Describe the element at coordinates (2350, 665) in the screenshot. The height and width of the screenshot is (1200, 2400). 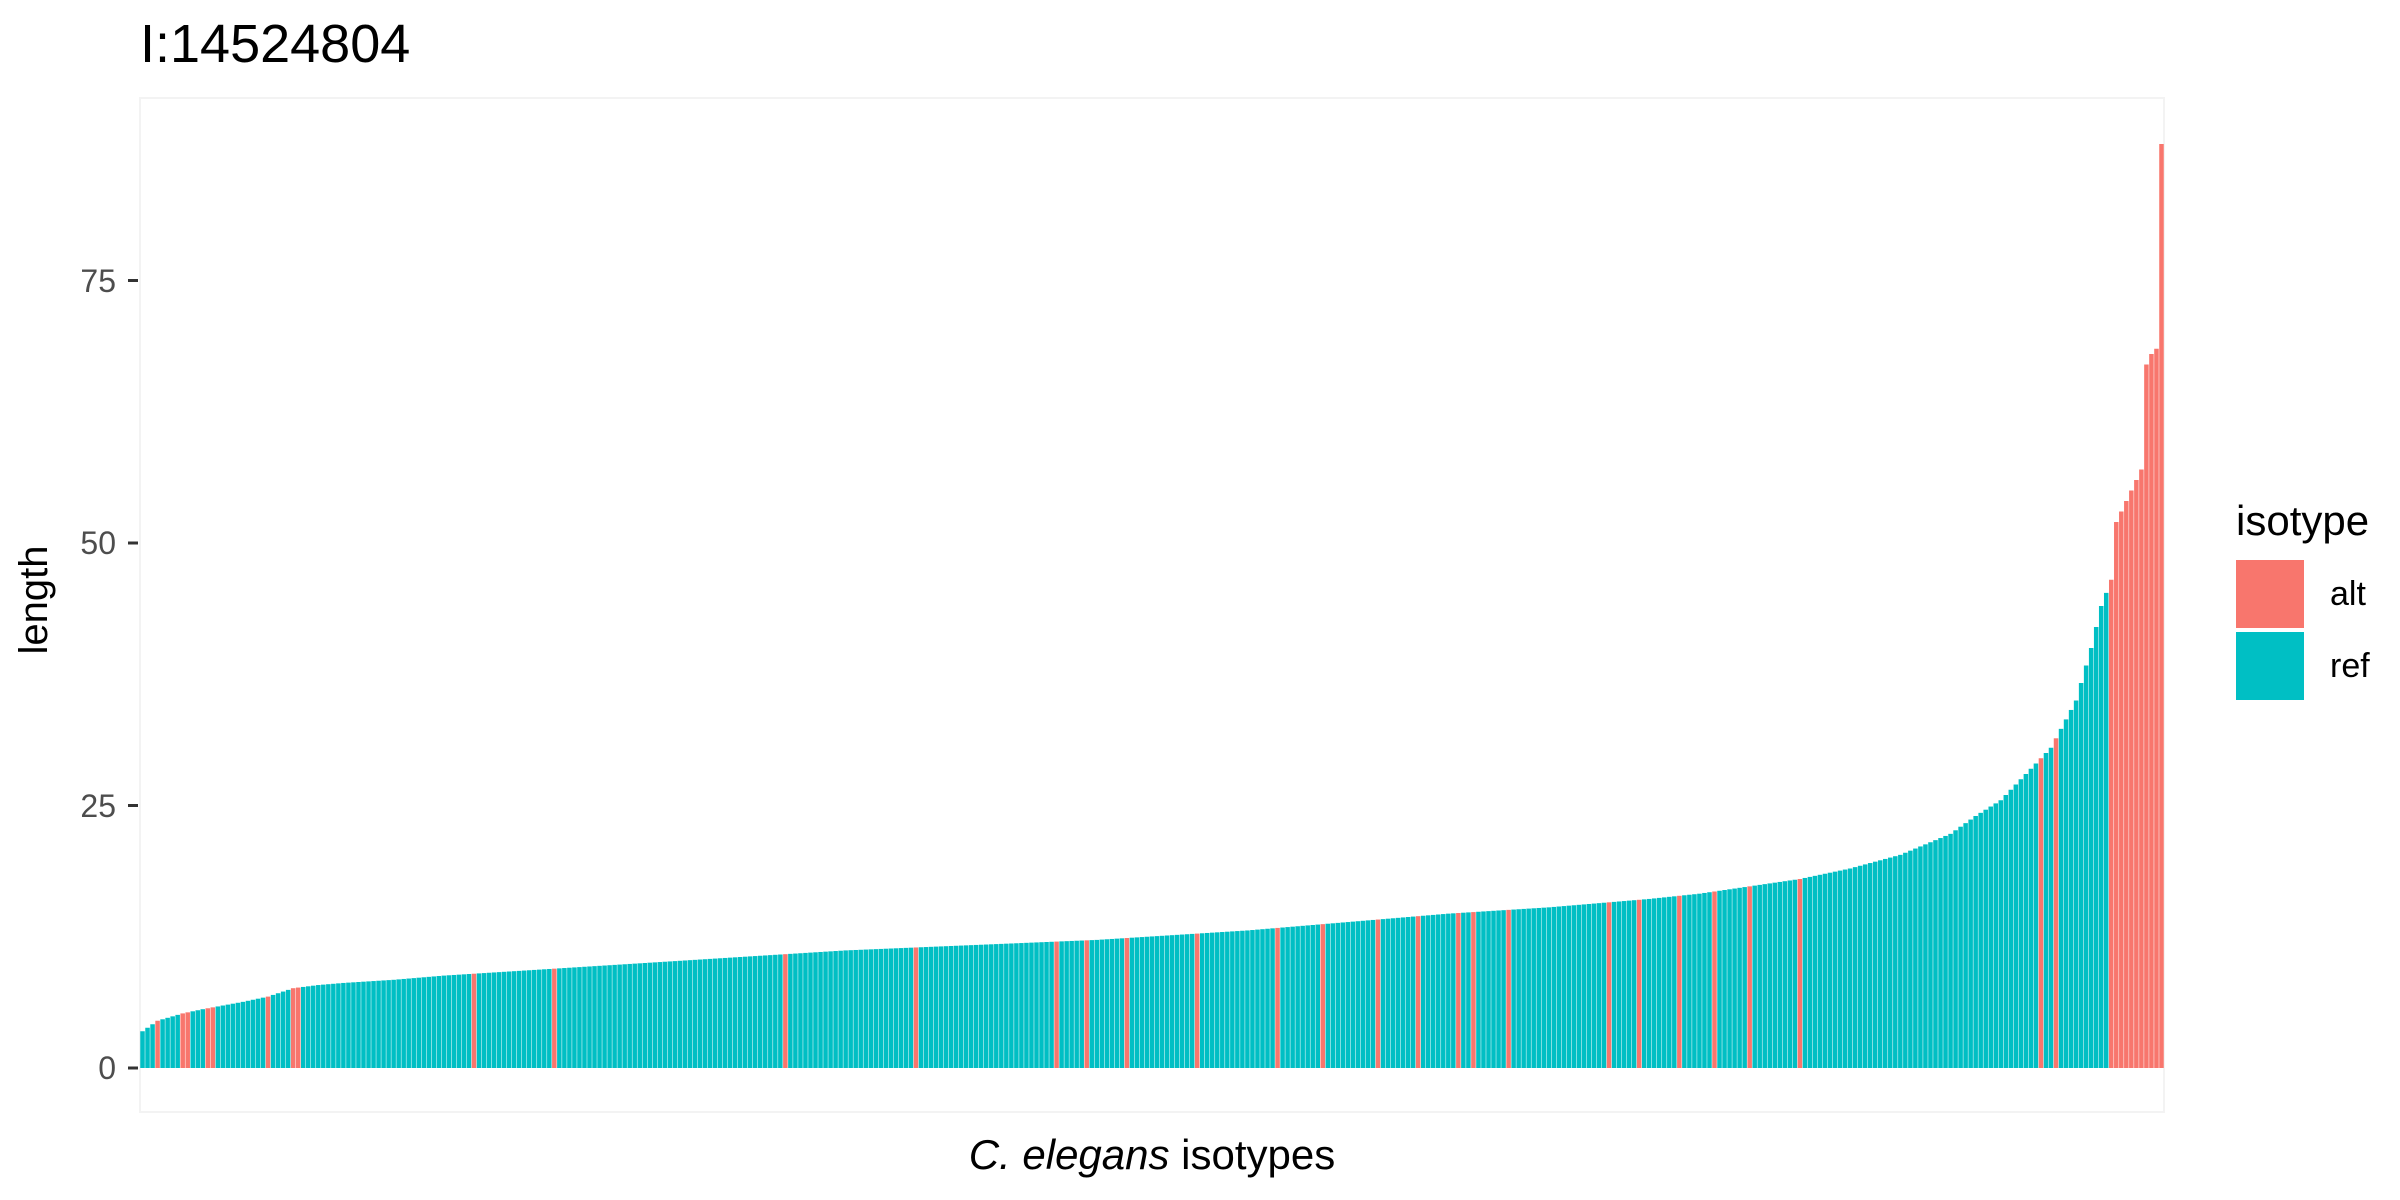
I see `legend-label-ref: ref` at that location.